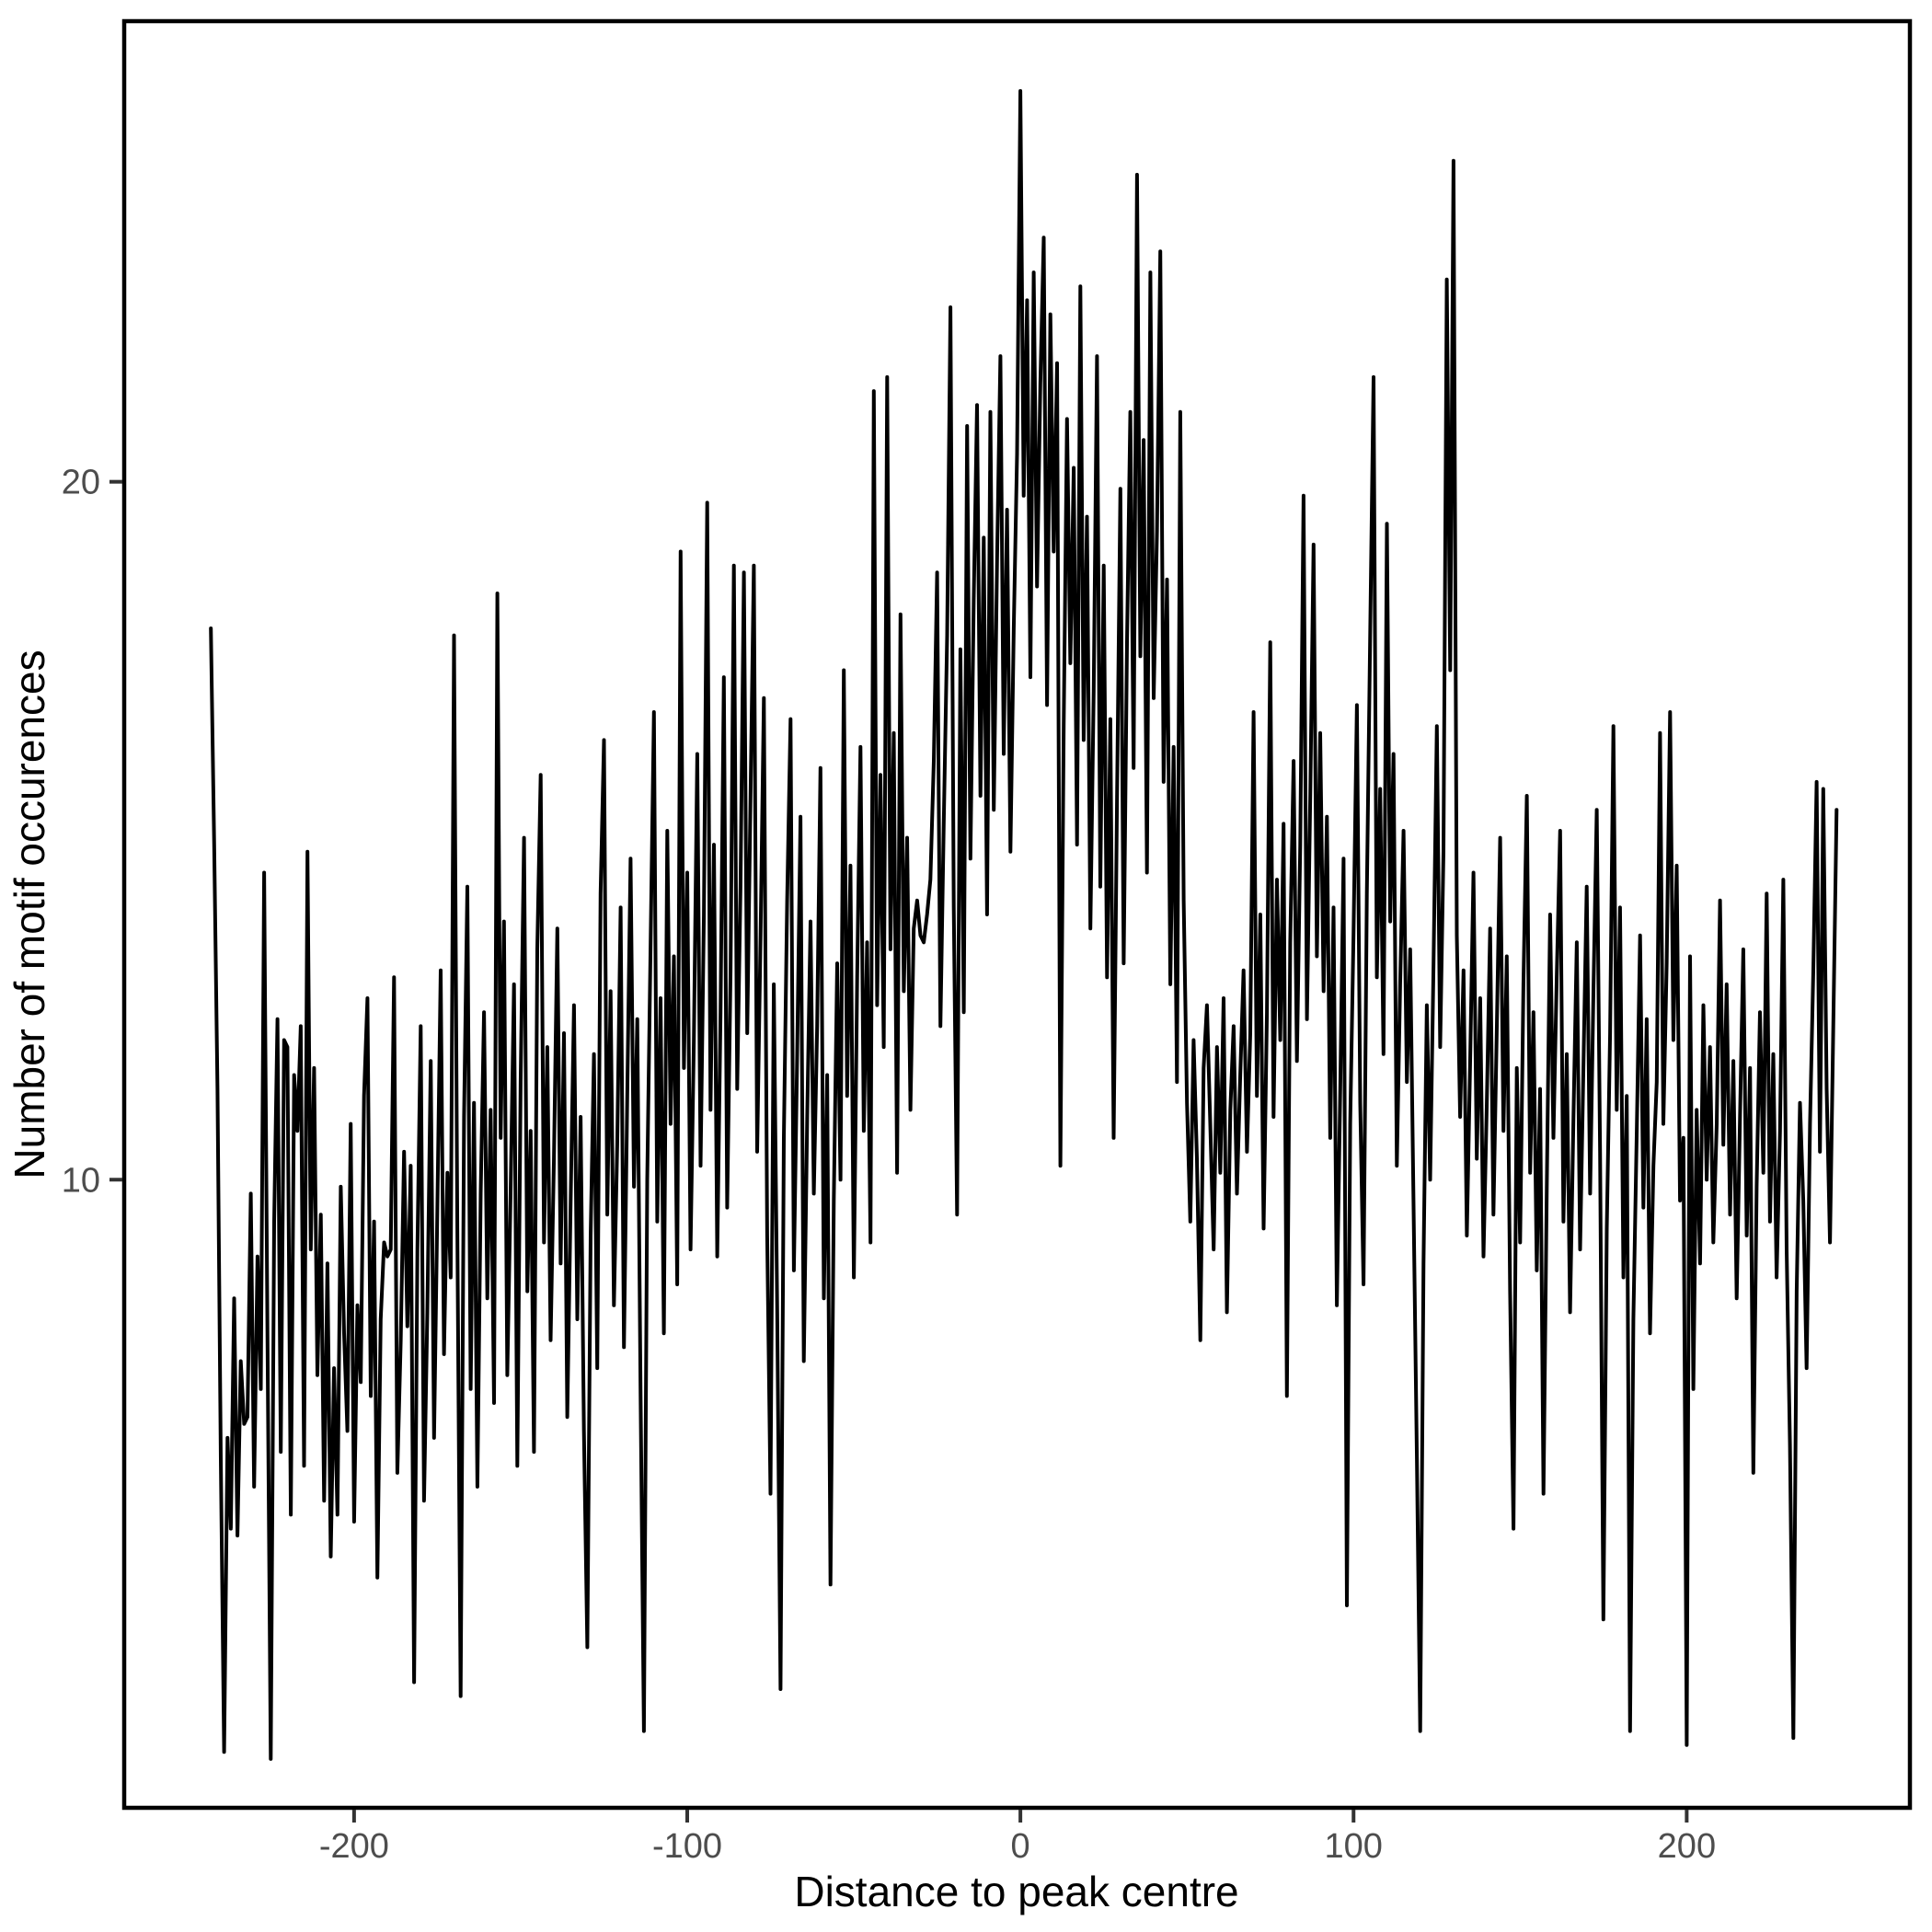  What do you see at coordinates (1354, 1846) in the screenshot?
I see `x-tick-label: 100` at bounding box center [1354, 1846].